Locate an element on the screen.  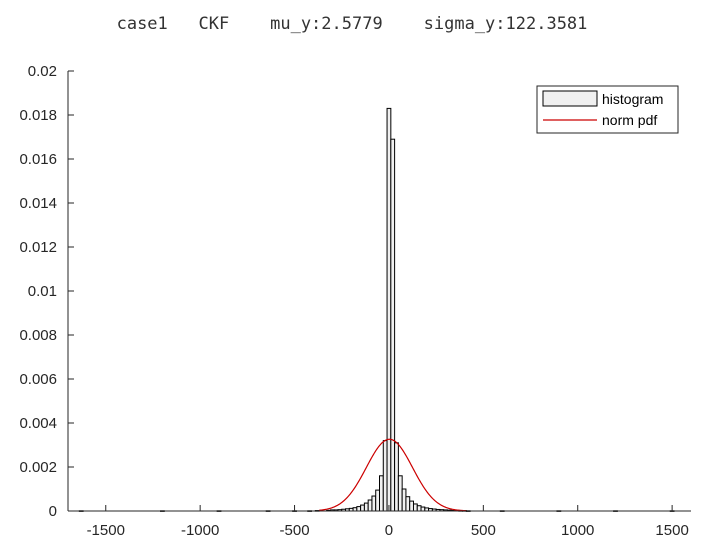
legend-label-norm-pdf: norm pdf is located at coordinates (629, 120).